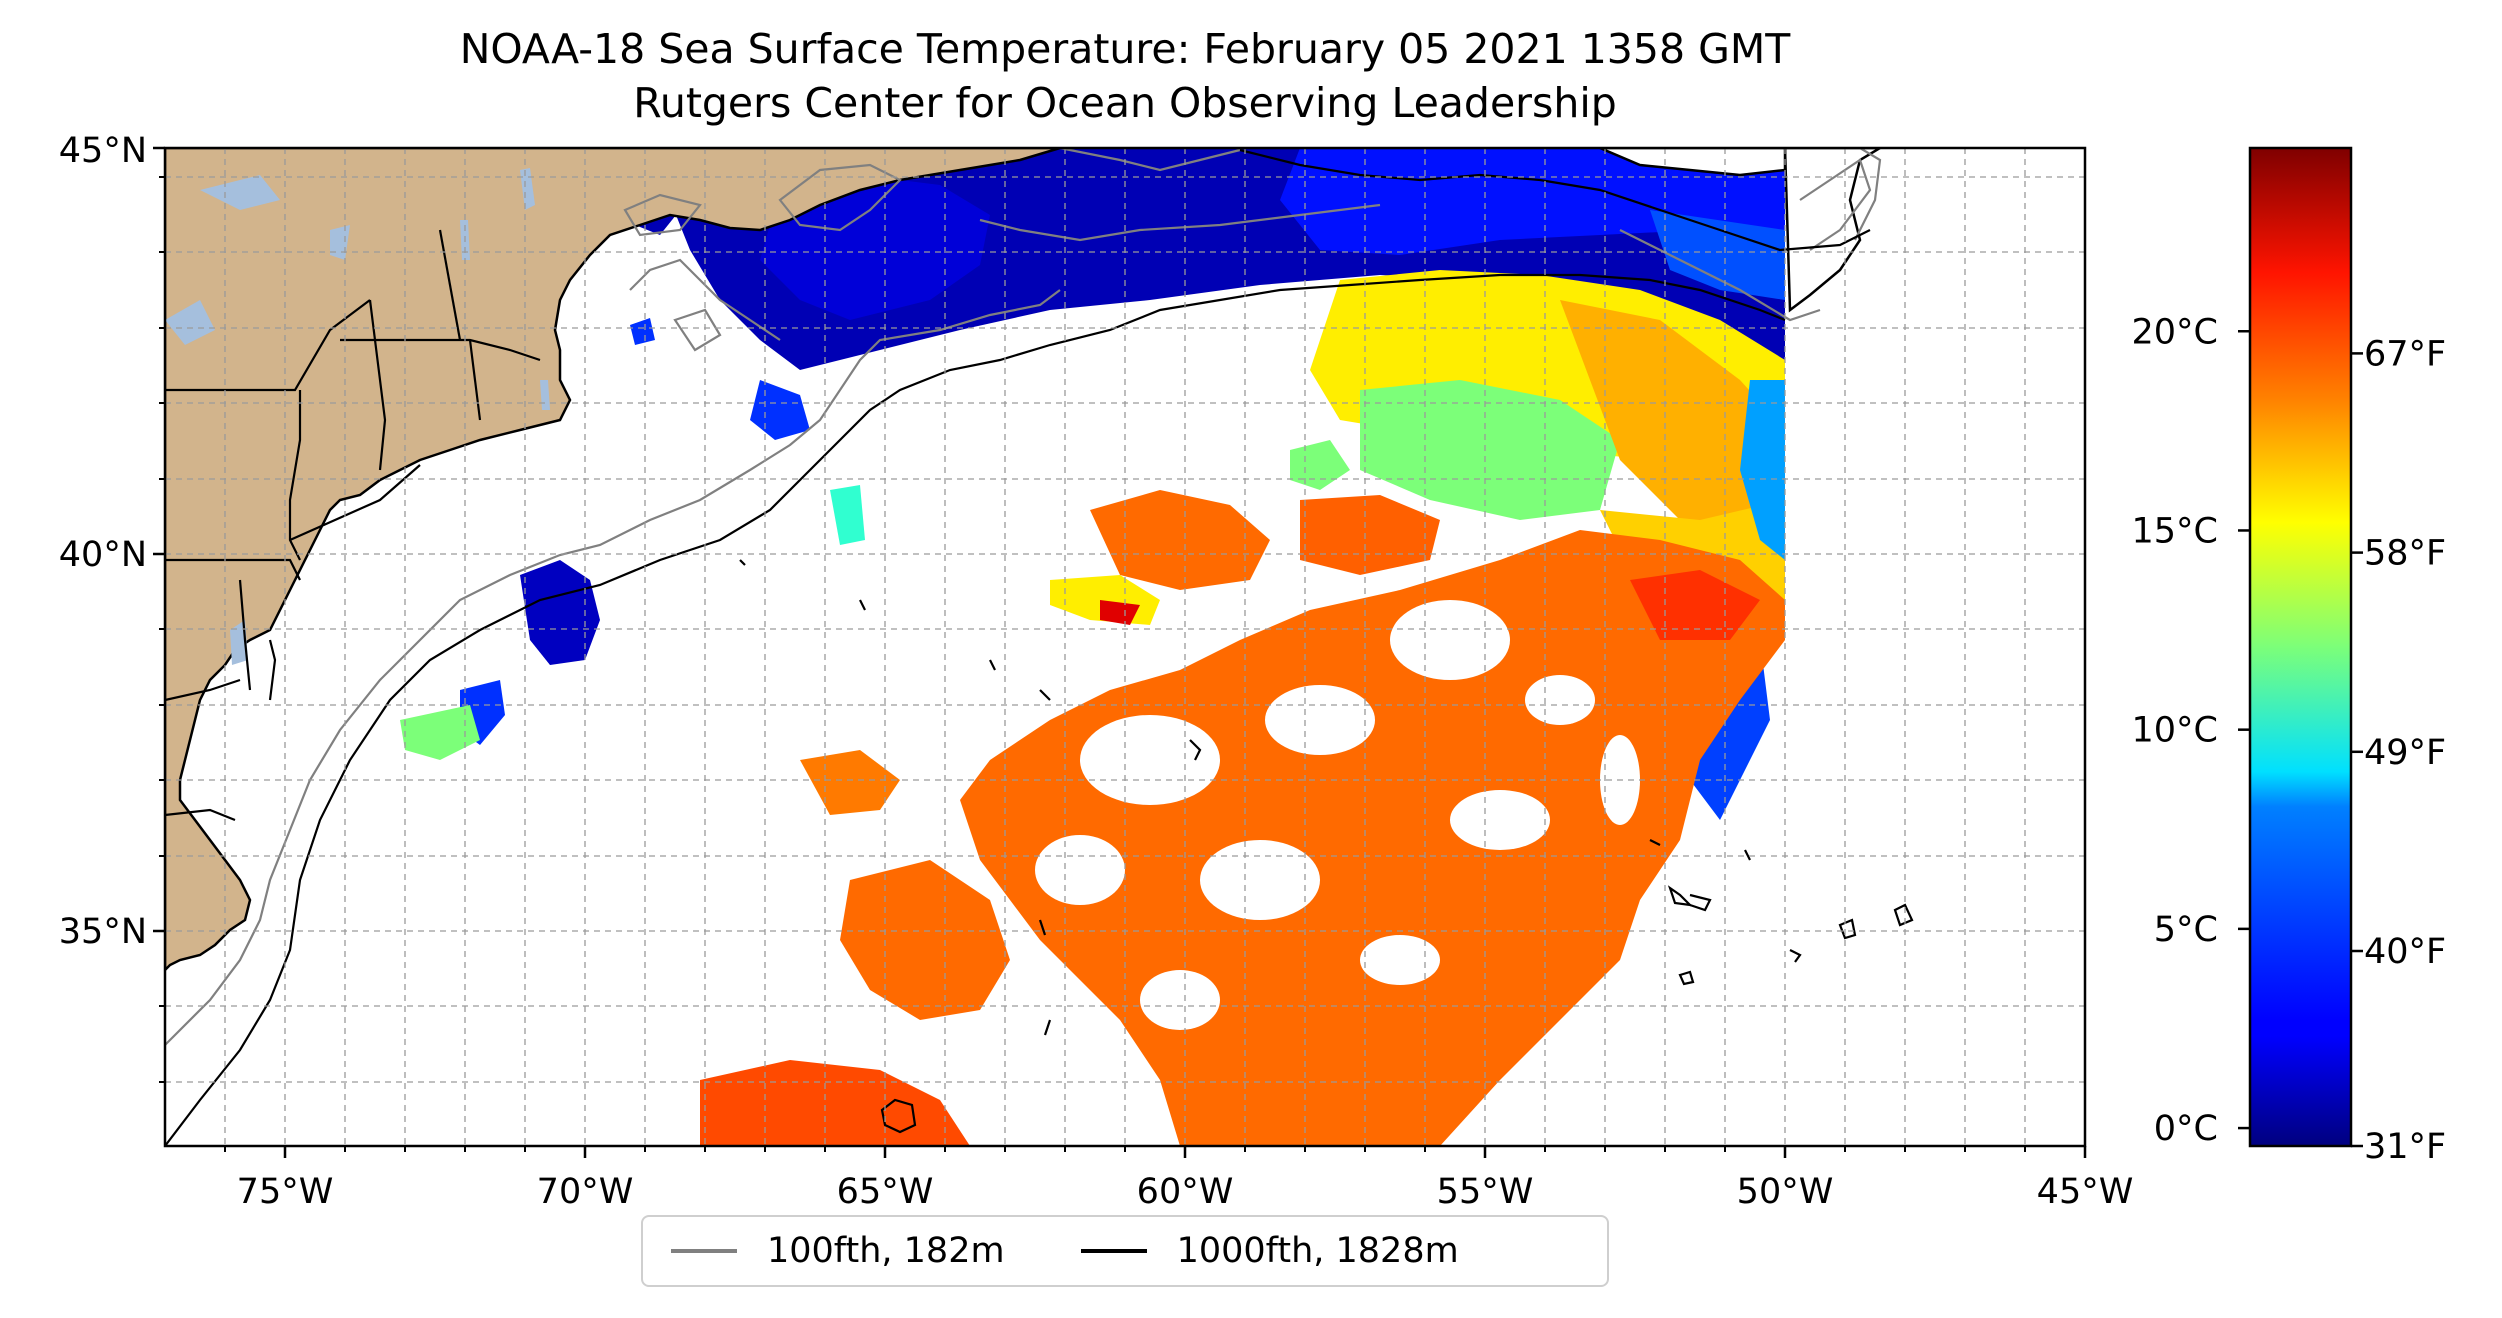 This screenshot has width=2502, height=1318. What do you see at coordinates (2186, 1129) in the screenshot?
I see `celsius-tick-label: 0°C` at bounding box center [2186, 1129].